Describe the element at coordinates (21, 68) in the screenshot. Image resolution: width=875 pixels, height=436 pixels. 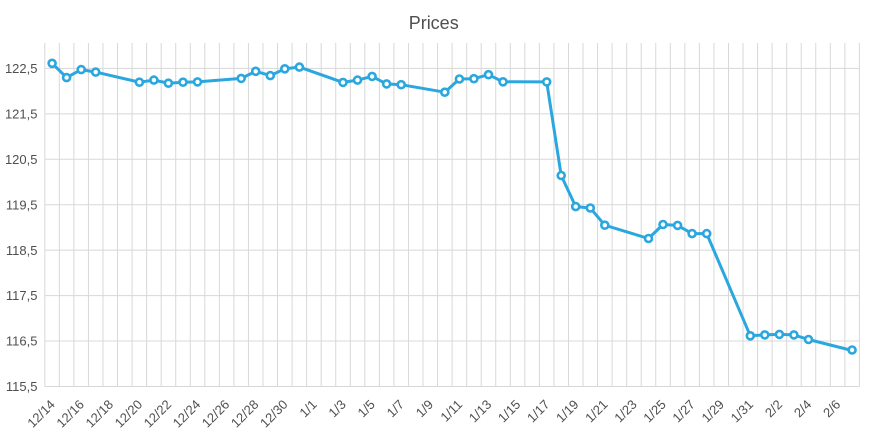
I see `svg-text: 122,5` at that location.